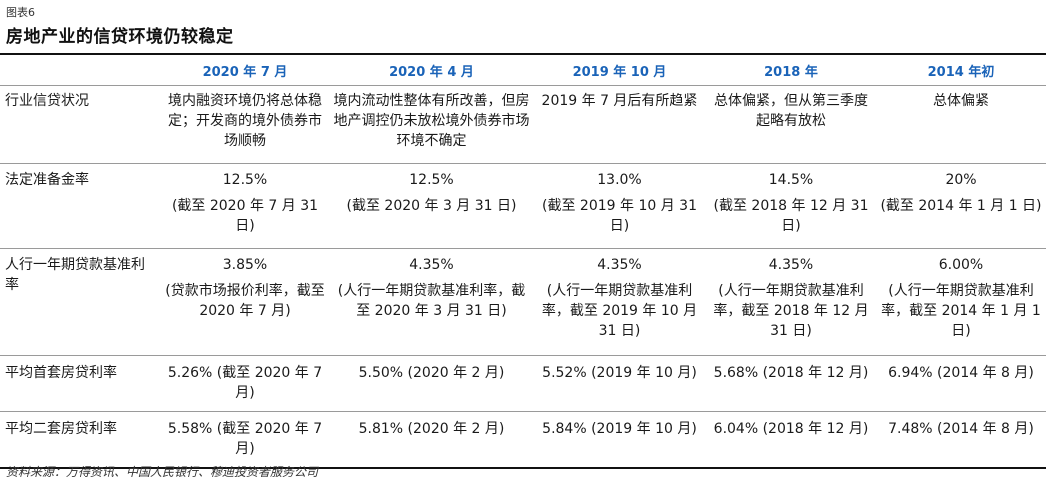 The height and width of the screenshot is (484, 1046). I want to click on table-cell: 5.26% (截至 2020 年 7 月), so click(245, 383).